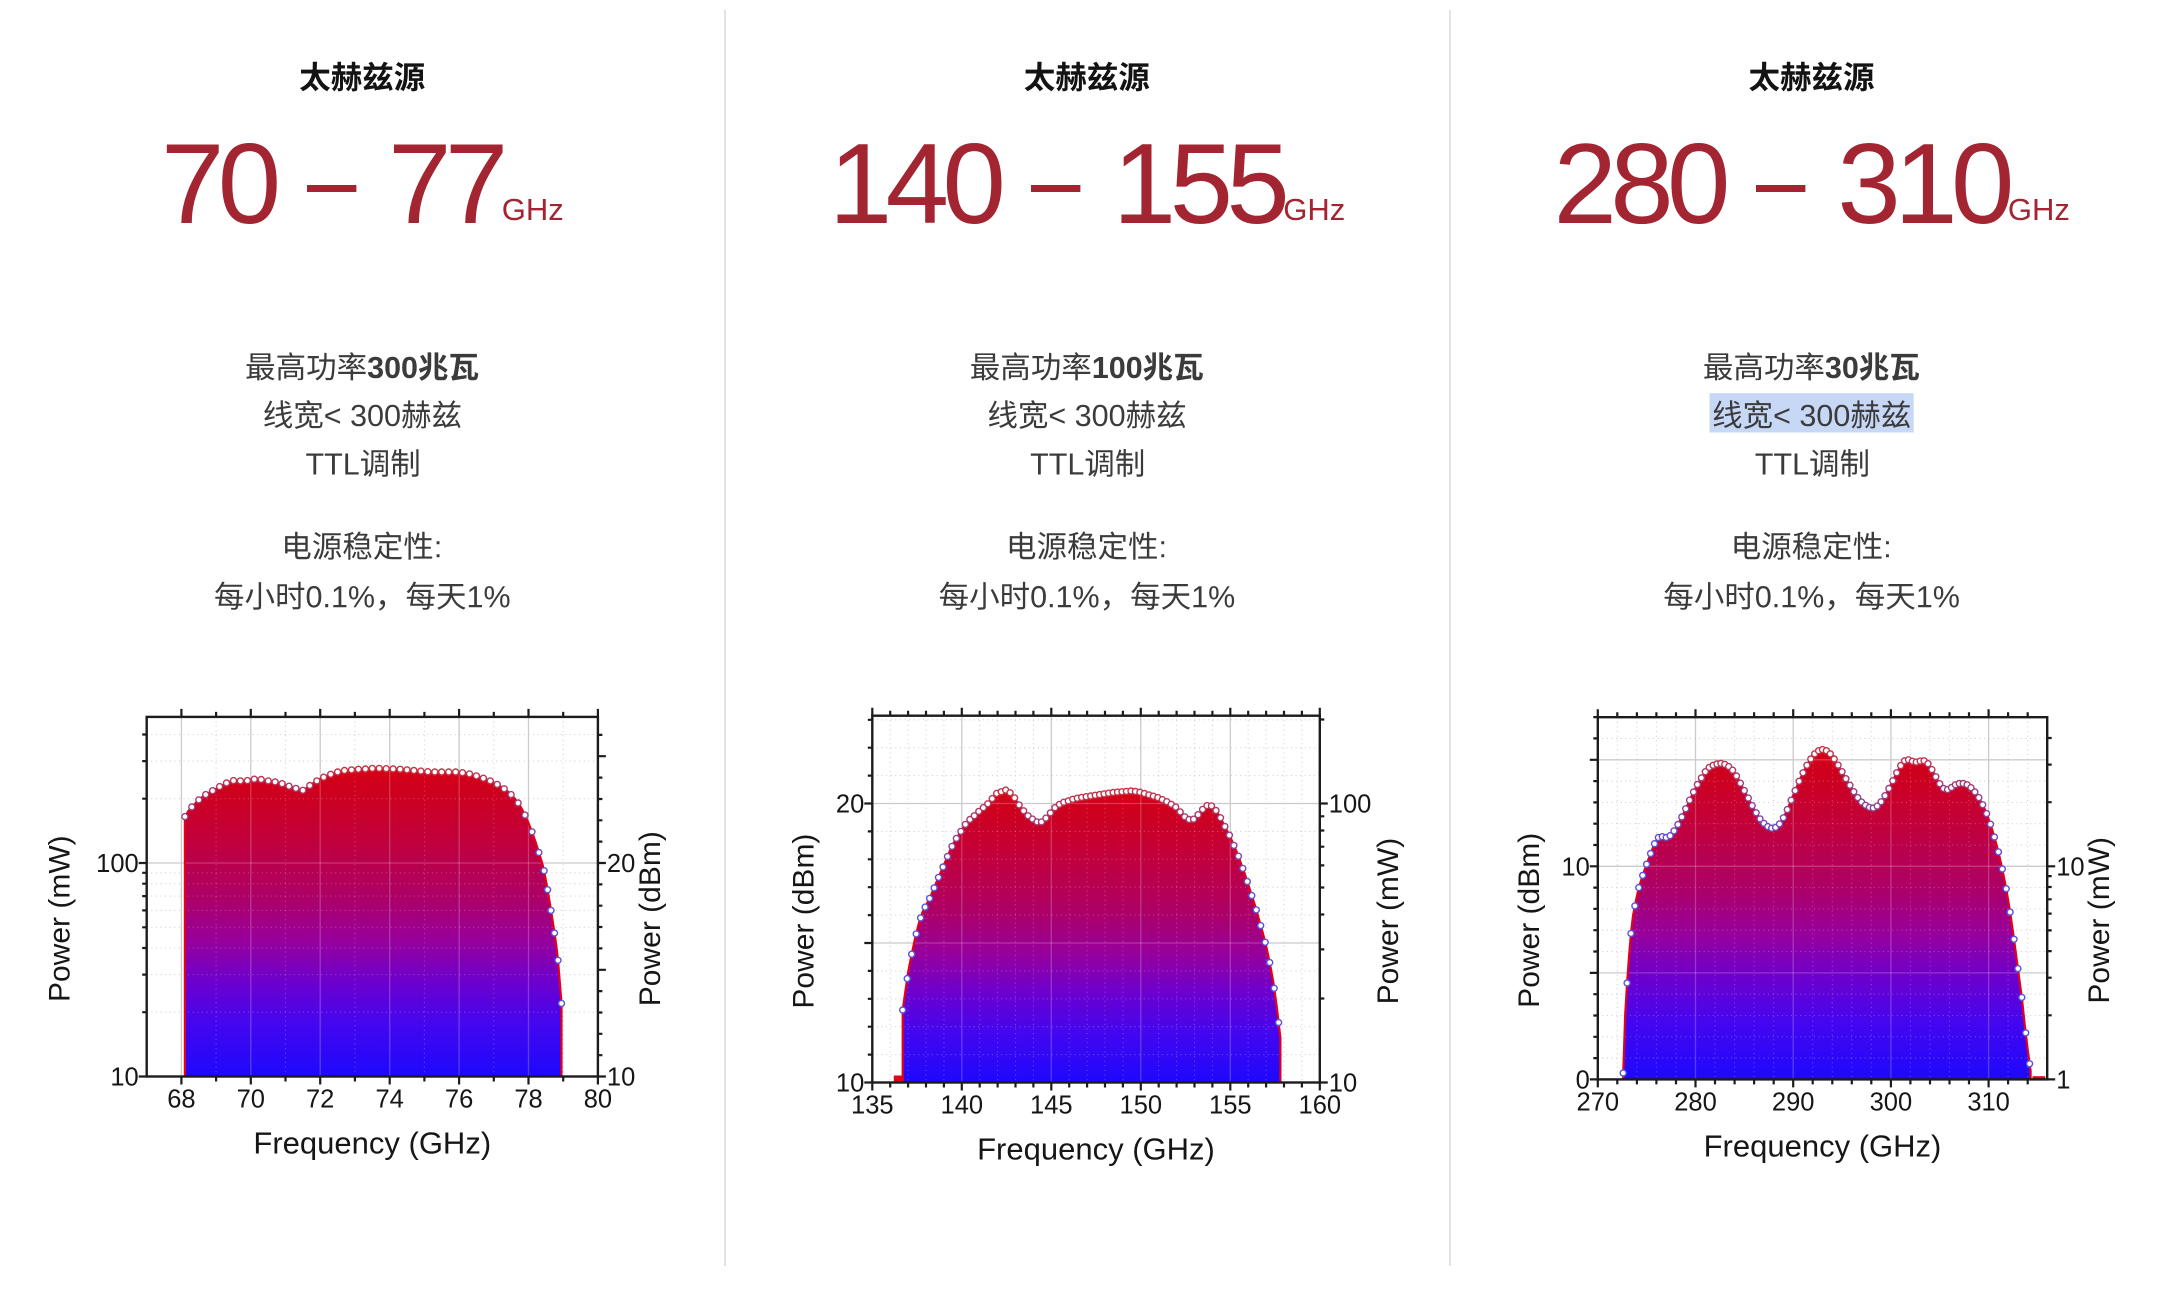 This screenshot has height=1299, width=2174. What do you see at coordinates (1583, 1080) in the screenshot?
I see `svg-text: 0` at bounding box center [1583, 1080].